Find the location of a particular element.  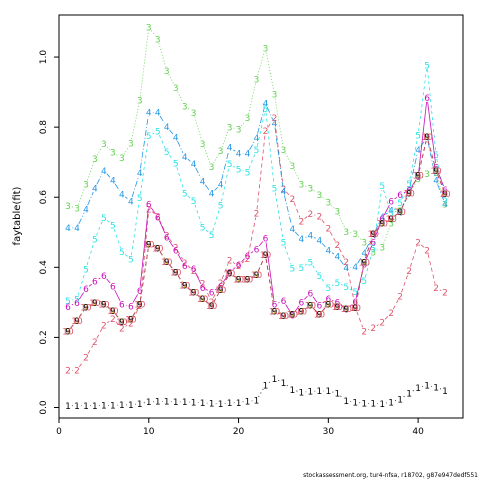

x-tick-label: 40 is located at coordinates (418, 432).